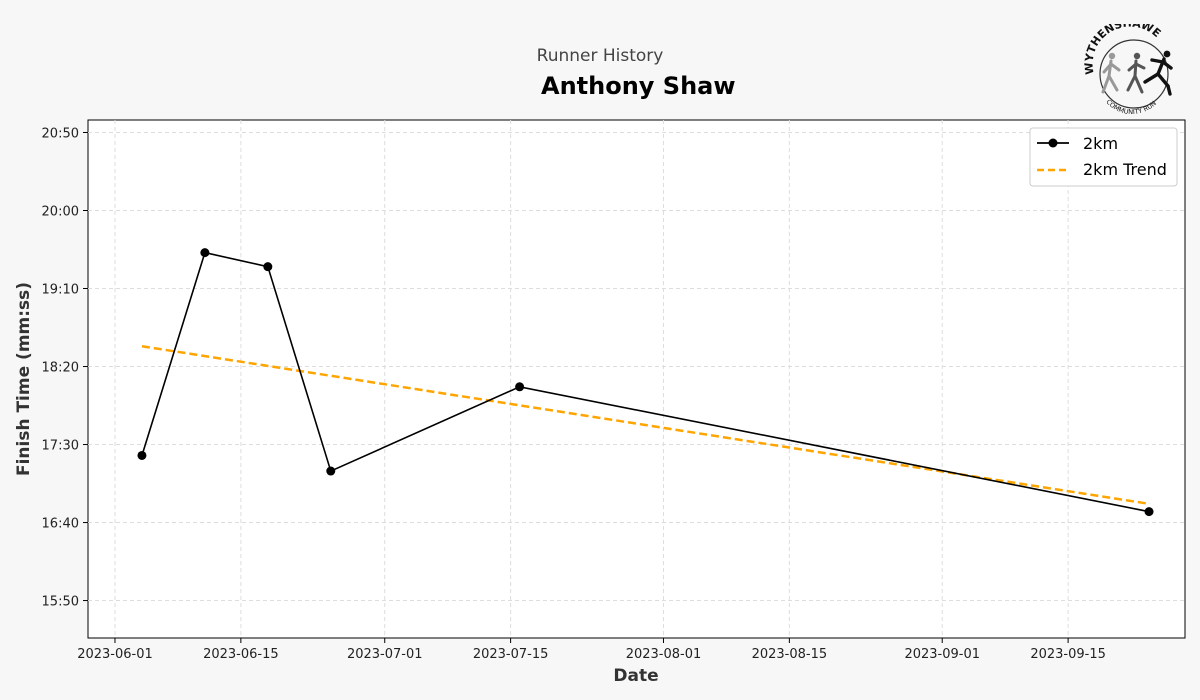  I want to click on y-tick-label: 17:30, so click(60, 446).